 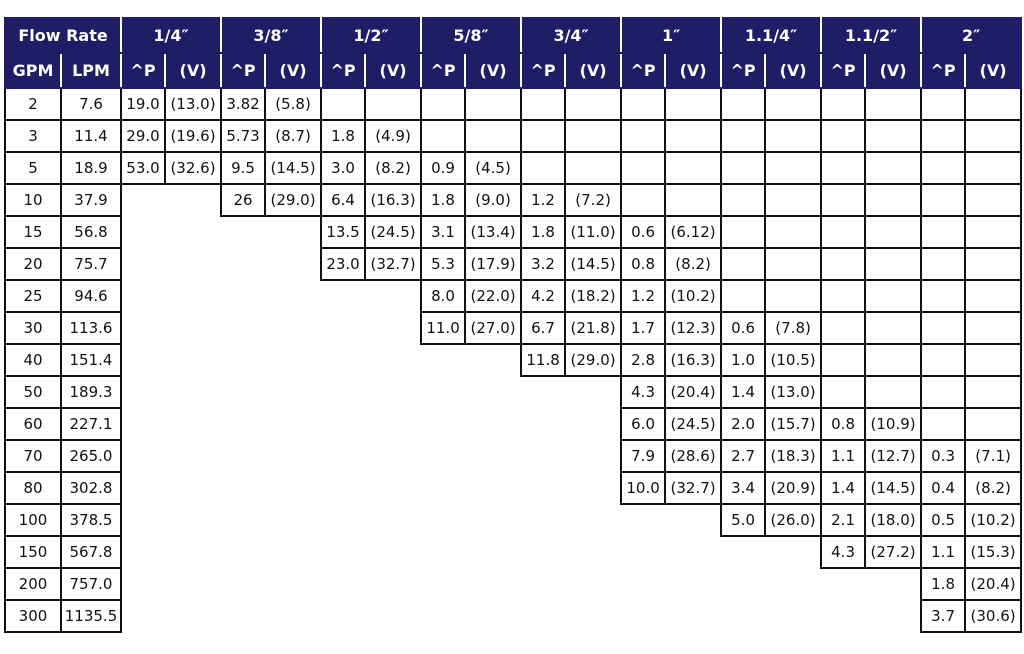 What do you see at coordinates (893, 552) in the screenshot?
I see `velocity-cell: (27.2)` at bounding box center [893, 552].